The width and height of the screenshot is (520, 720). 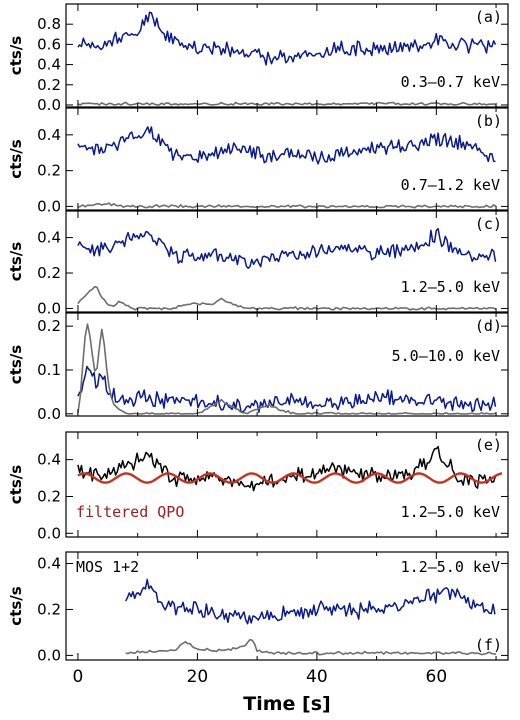 I want to click on y-tick-label: 0.6, so click(x=49, y=44).